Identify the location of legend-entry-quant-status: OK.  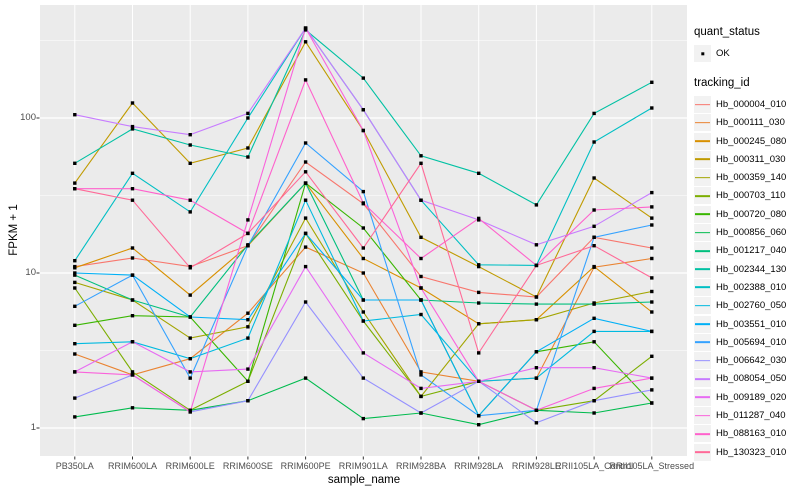
(747, 53).